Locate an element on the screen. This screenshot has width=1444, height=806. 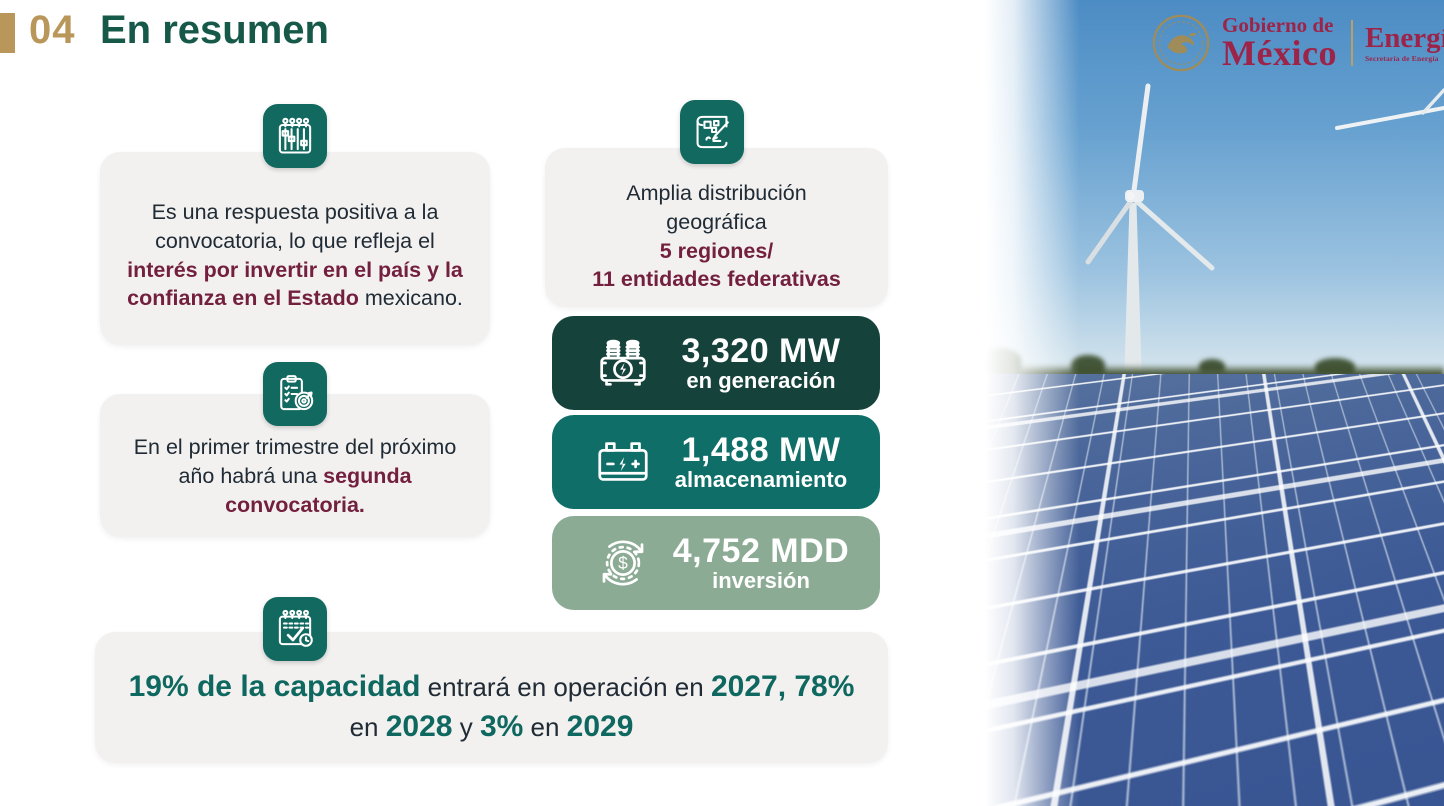
respuesta-post: mexicano. is located at coordinates (410, 298).